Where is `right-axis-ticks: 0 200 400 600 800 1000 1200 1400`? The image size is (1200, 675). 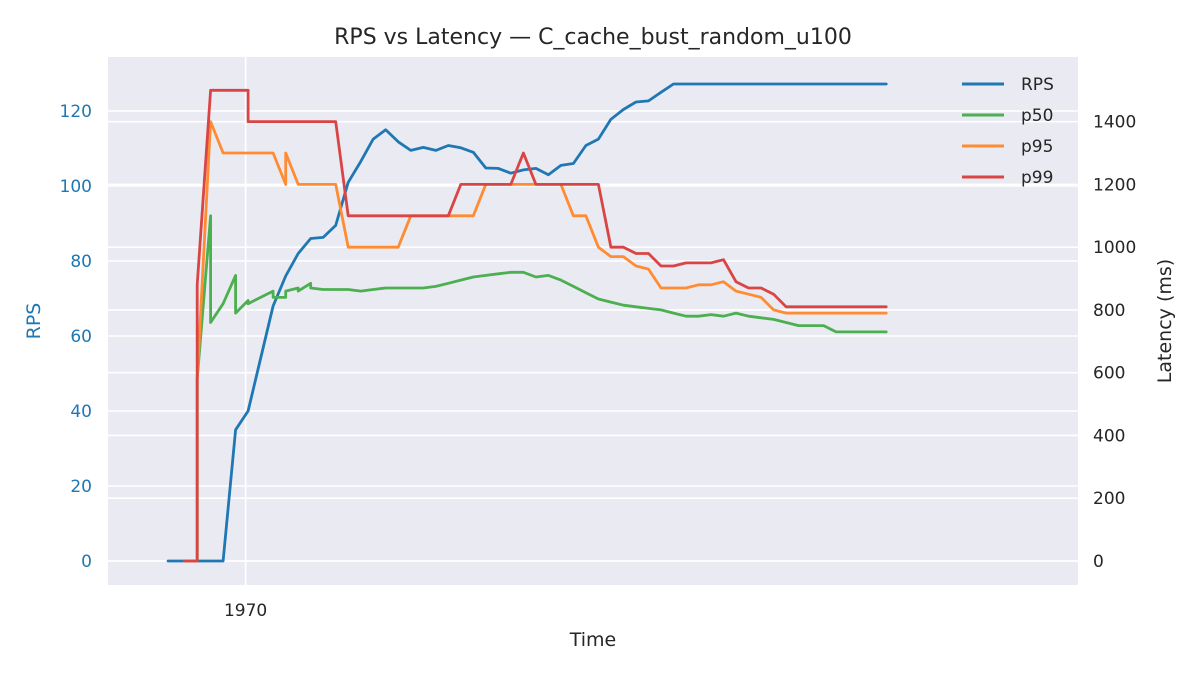 right-axis-ticks: 0 200 400 600 800 1000 1200 1400 is located at coordinates (1114, 342).